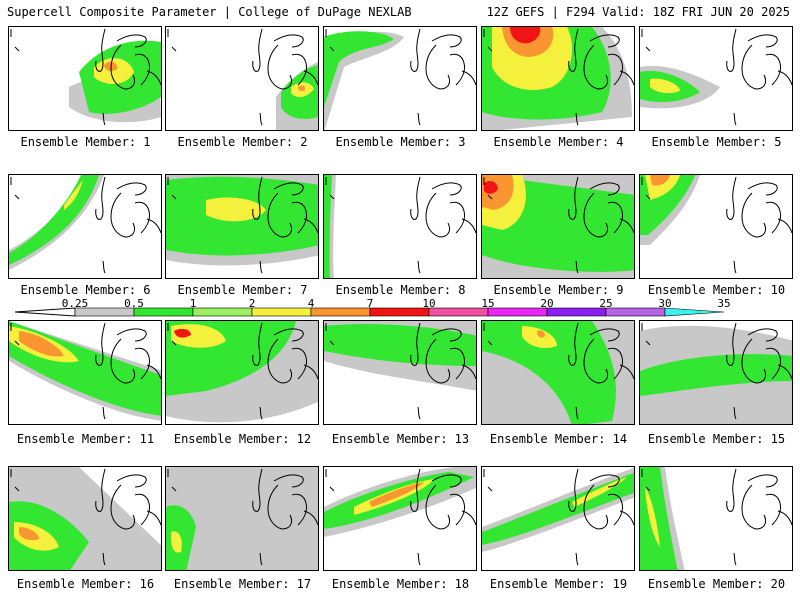 The height and width of the screenshot is (600, 800). What do you see at coordinates (400, 290) in the screenshot?
I see `ensemble-member-label: Ensemble Member: 8` at bounding box center [400, 290].